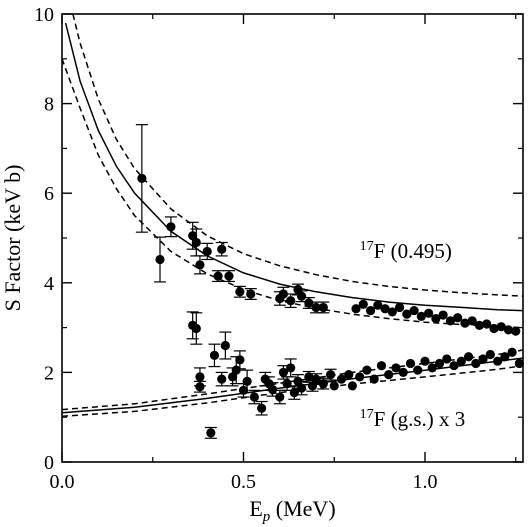  Describe the element at coordinates (49, 373) in the screenshot. I see `y-tick-label: 2` at that location.